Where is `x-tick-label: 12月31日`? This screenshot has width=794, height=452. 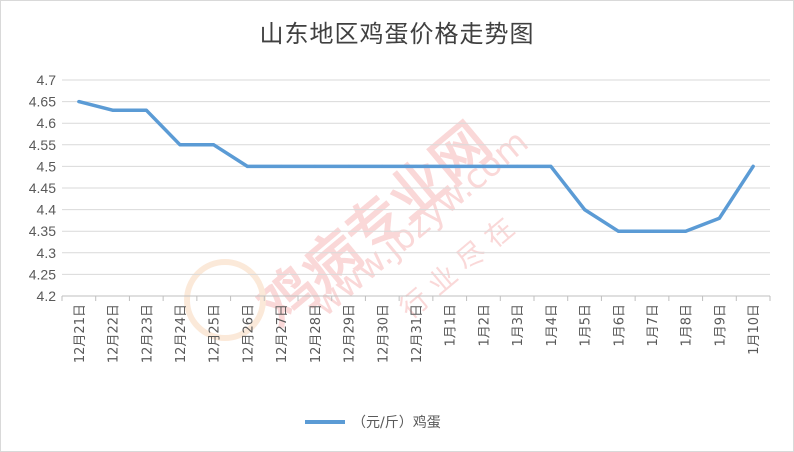 x-tick-label: 12月31日 is located at coordinates (417, 333).